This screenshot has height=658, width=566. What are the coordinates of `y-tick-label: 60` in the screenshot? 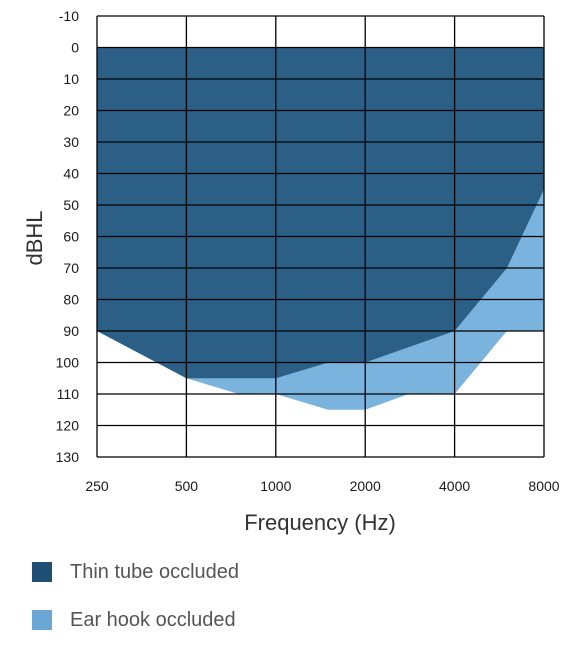 It's located at (71, 237).